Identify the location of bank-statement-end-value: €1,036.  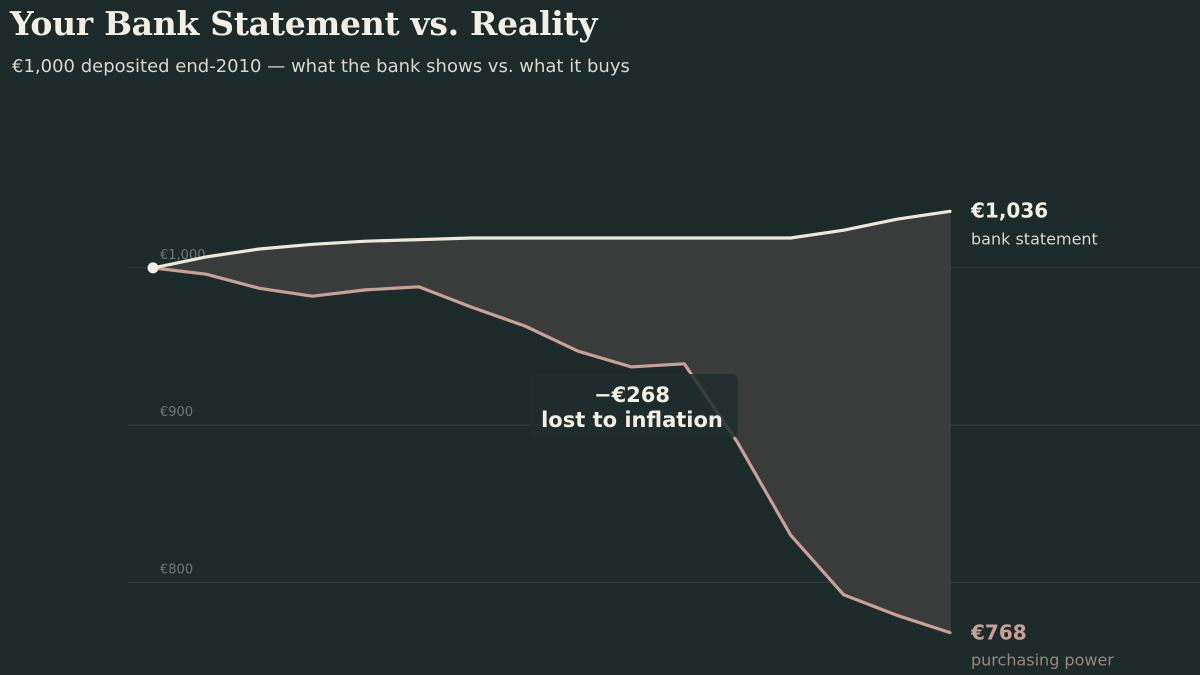
(1009, 210).